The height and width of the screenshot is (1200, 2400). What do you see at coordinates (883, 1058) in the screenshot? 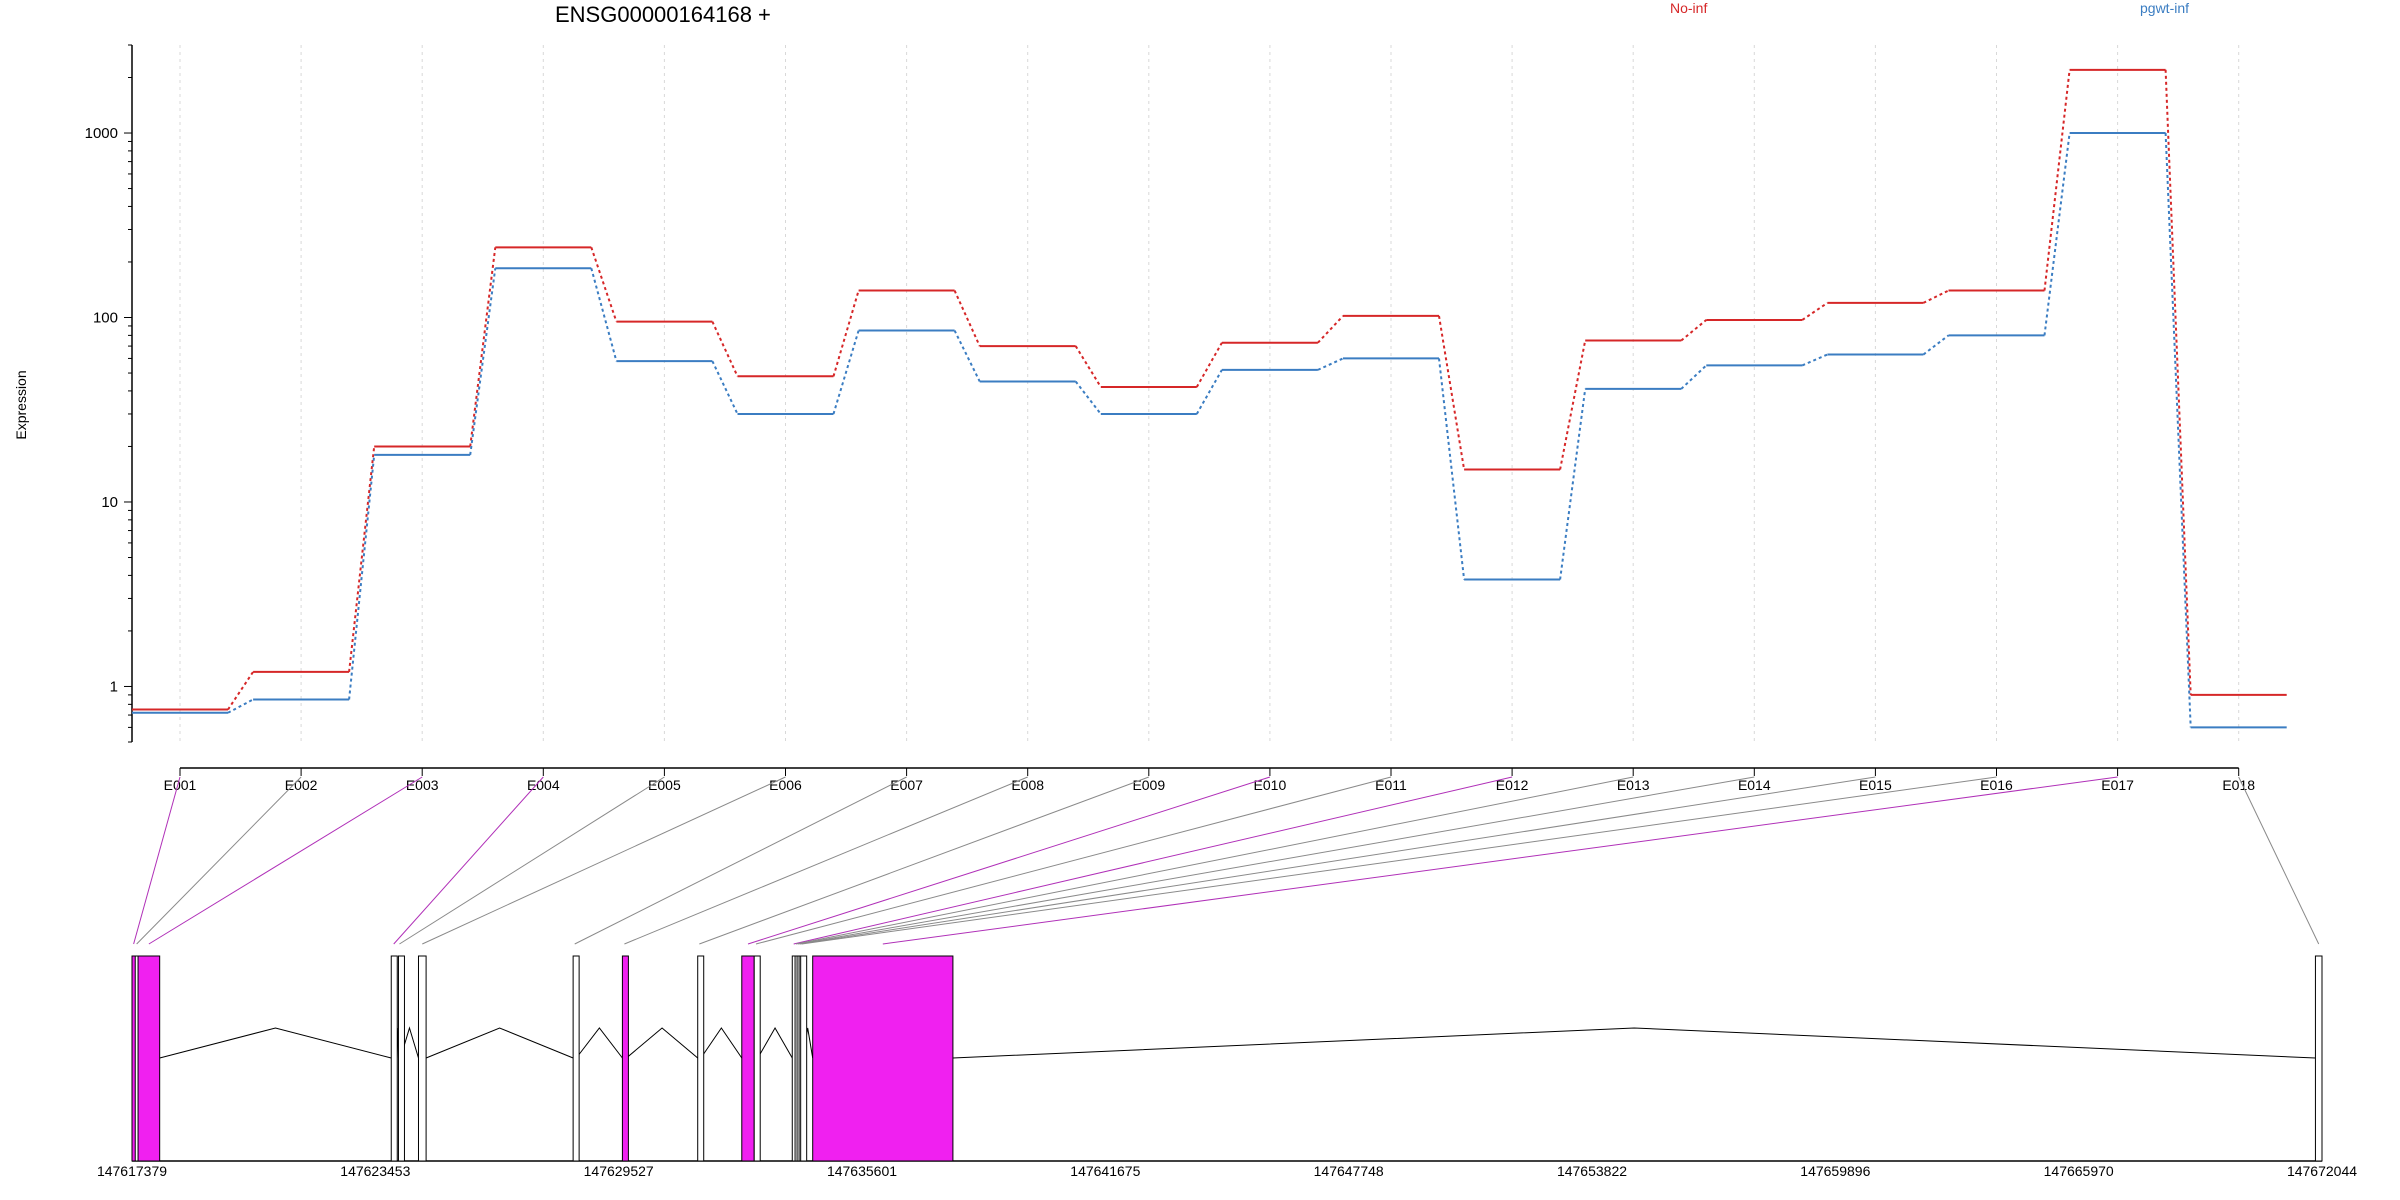
I see `exon-box-E017` at bounding box center [883, 1058].